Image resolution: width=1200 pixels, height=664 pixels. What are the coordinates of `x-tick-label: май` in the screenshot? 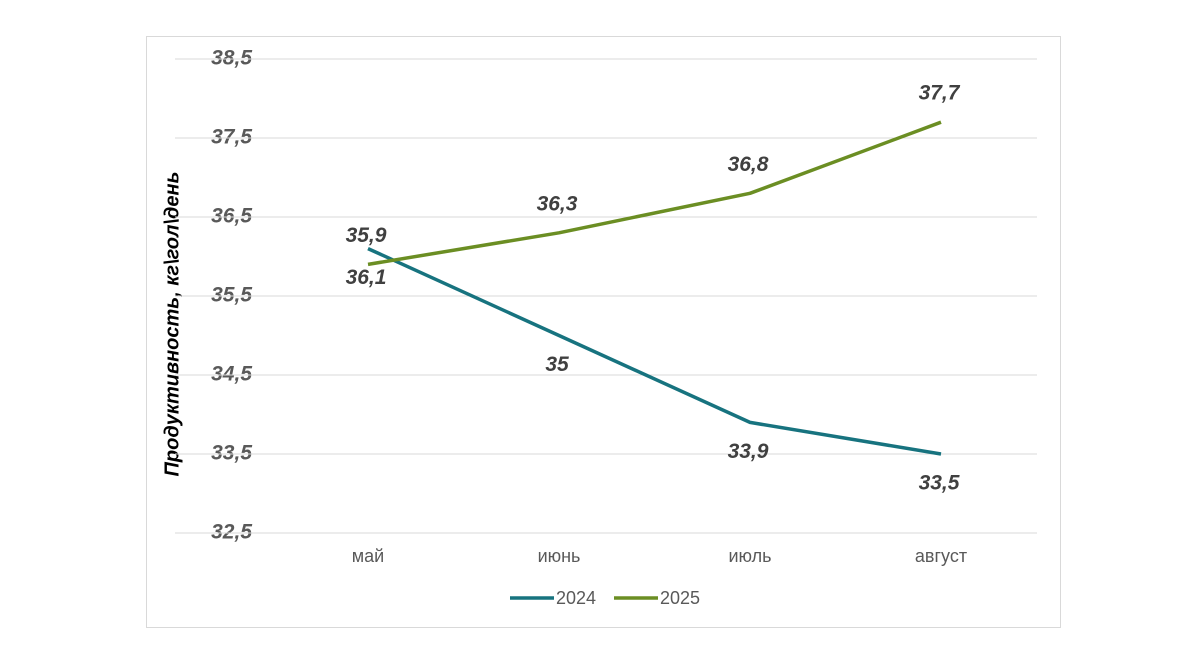 It's located at (368, 556).